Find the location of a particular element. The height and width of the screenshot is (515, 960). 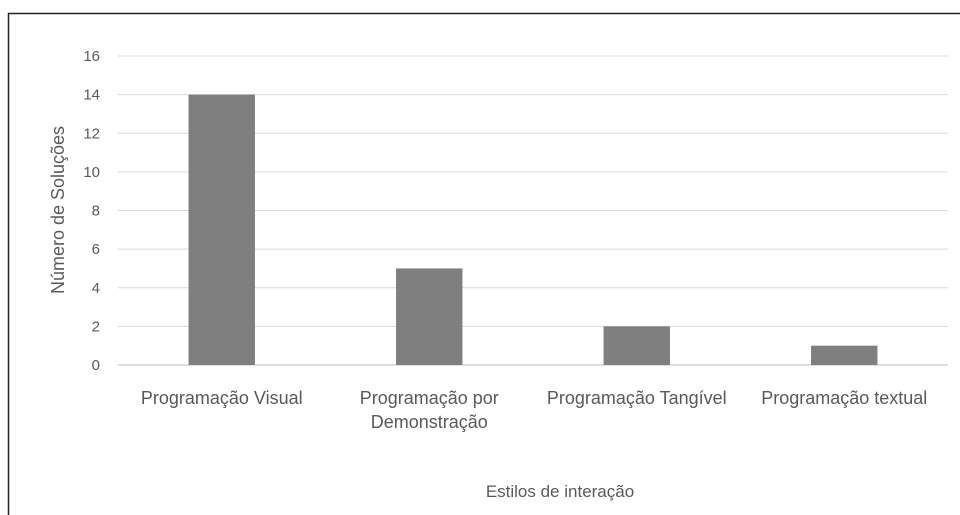

y-tick-label: 6 is located at coordinates (96, 249).